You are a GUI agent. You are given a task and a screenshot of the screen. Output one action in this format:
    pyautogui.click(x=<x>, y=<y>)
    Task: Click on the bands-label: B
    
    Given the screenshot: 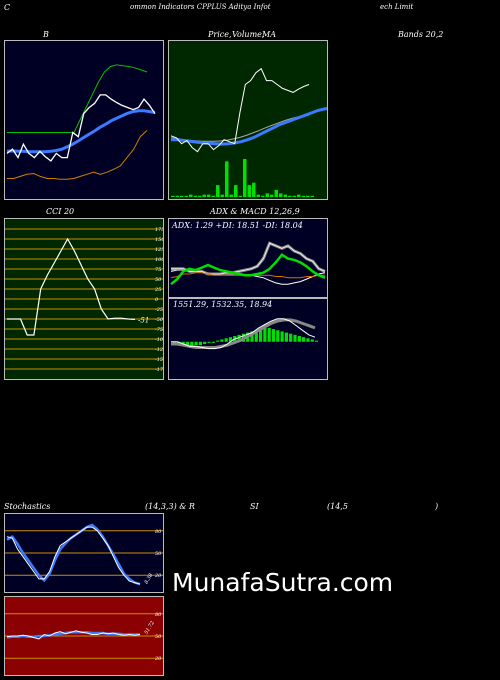 What is the action you would take?
    pyautogui.click(x=46, y=34)
    